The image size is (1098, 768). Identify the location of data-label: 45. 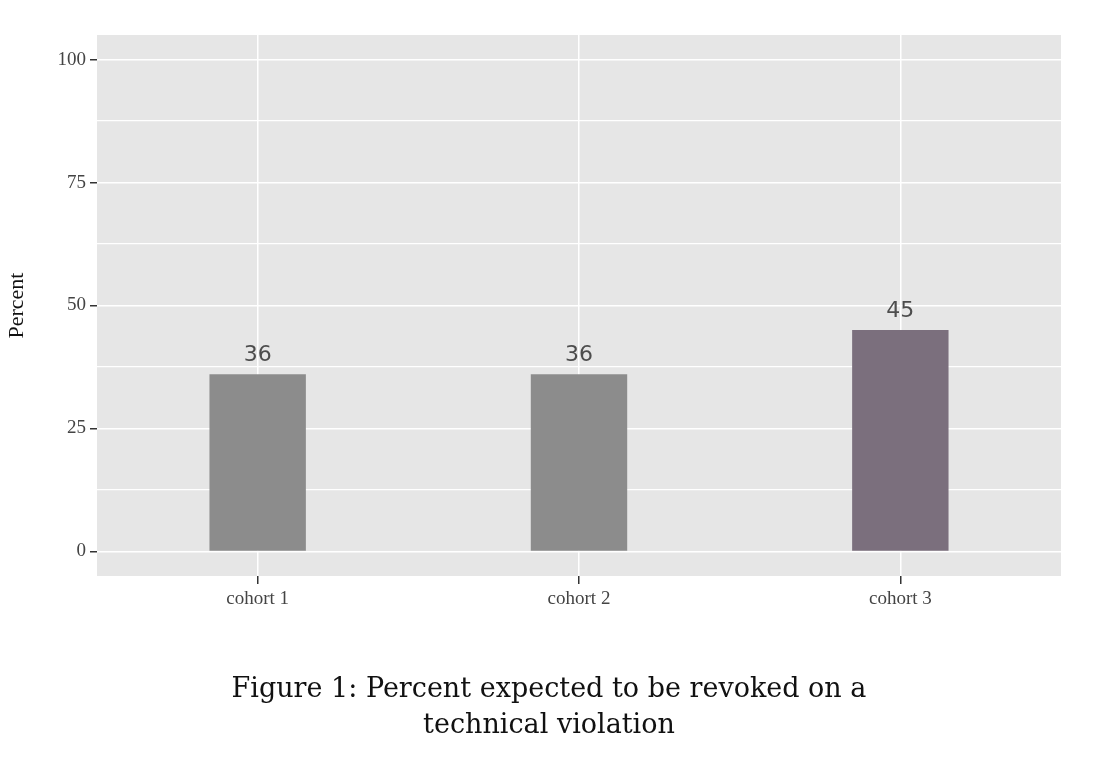
(900, 309).